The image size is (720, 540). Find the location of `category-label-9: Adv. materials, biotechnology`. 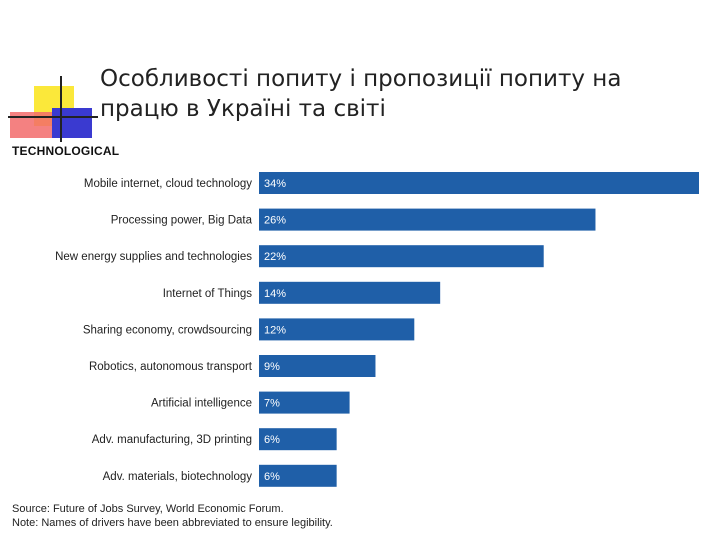

category-label-9: Adv. materials, biotechnology is located at coordinates (178, 477).